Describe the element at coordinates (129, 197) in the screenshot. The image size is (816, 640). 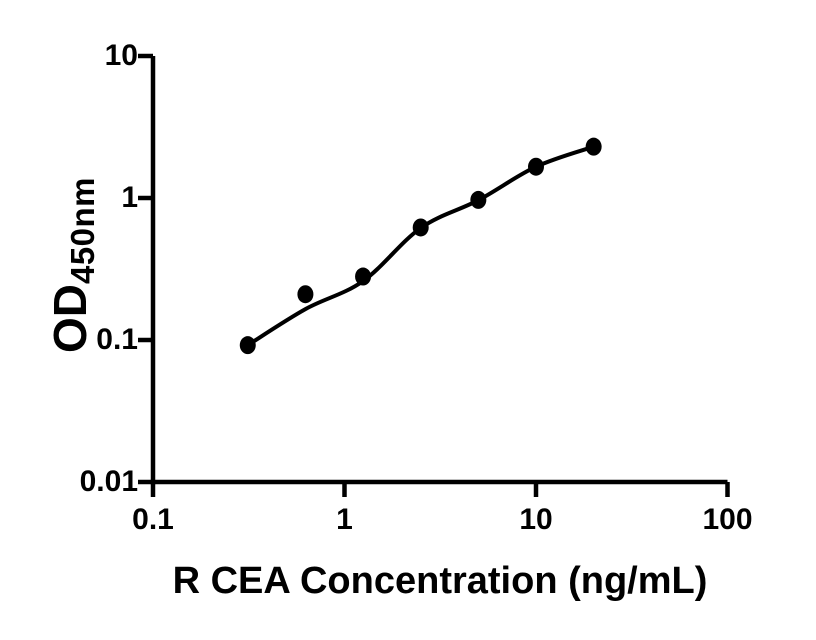
I see `y-axis-tick-label: 1` at that location.